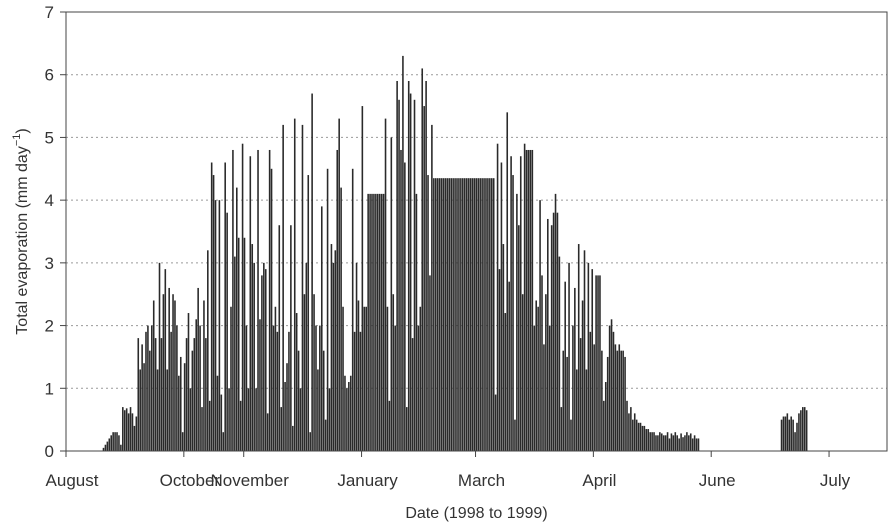  Describe the element at coordinates (49, 326) in the screenshot. I see `y-tick-label-2: 2` at that location.